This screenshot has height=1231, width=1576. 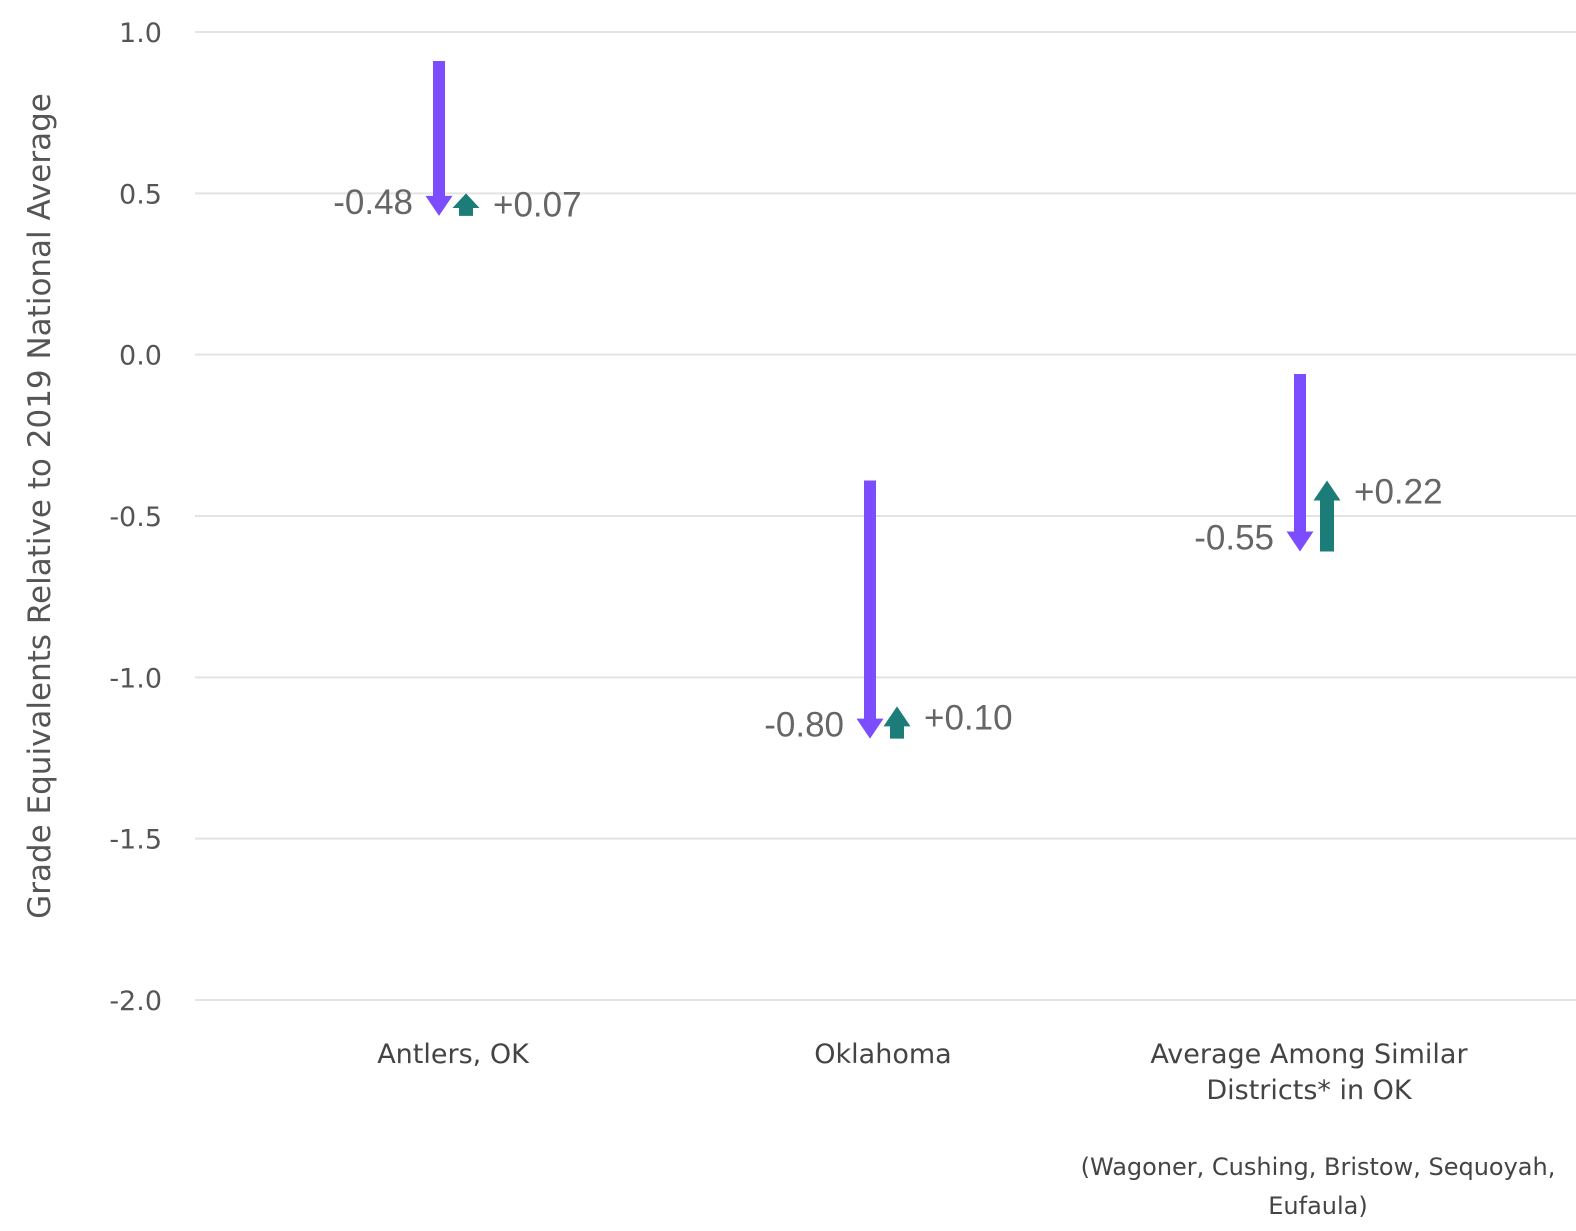 I want to click on x-category-note: (Wagoner, Cushing, Bristow, Sequoyah,, so click(x=1318, y=1167).